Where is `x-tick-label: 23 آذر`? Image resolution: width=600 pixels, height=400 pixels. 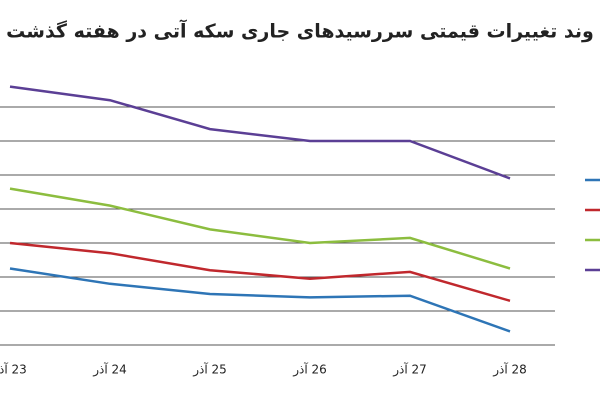
x-tick-label: 23 آذر is located at coordinates (13, 370).